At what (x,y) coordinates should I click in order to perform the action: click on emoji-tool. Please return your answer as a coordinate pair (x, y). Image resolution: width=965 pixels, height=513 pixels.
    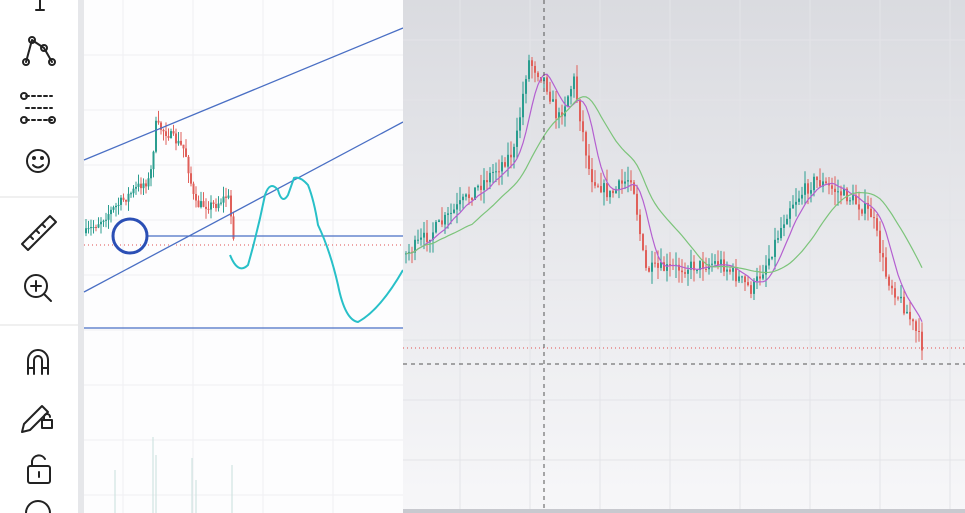
    Looking at the image, I should click on (38, 161).